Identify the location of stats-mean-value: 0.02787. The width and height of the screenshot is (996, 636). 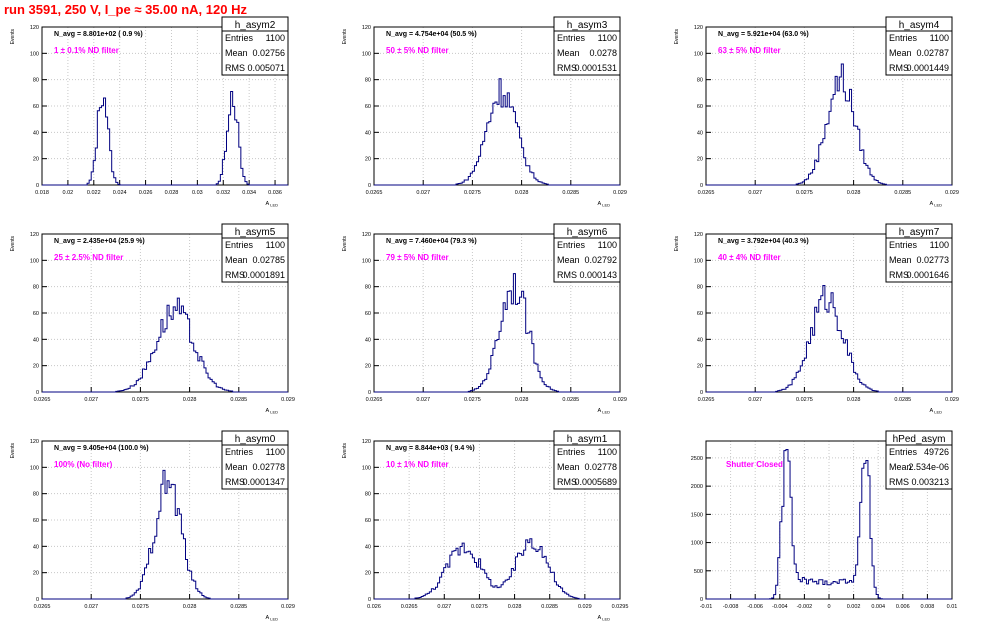
(932, 53).